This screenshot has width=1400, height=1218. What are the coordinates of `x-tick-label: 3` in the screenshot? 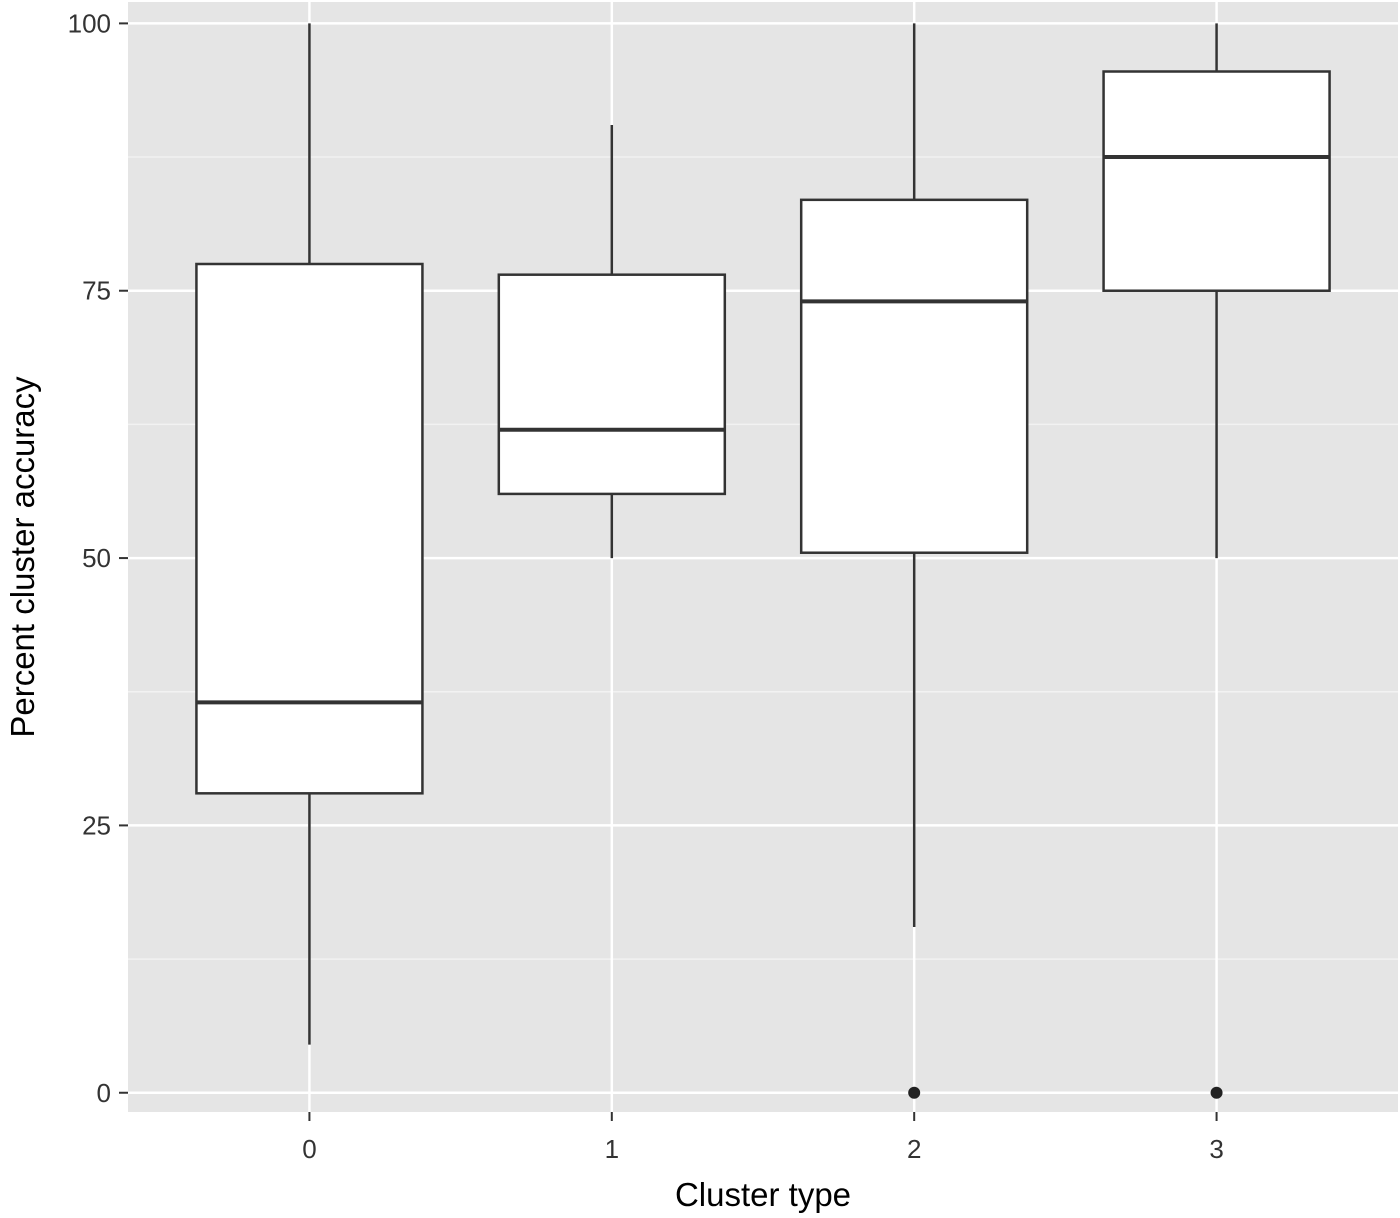 It's located at (1216, 1149).